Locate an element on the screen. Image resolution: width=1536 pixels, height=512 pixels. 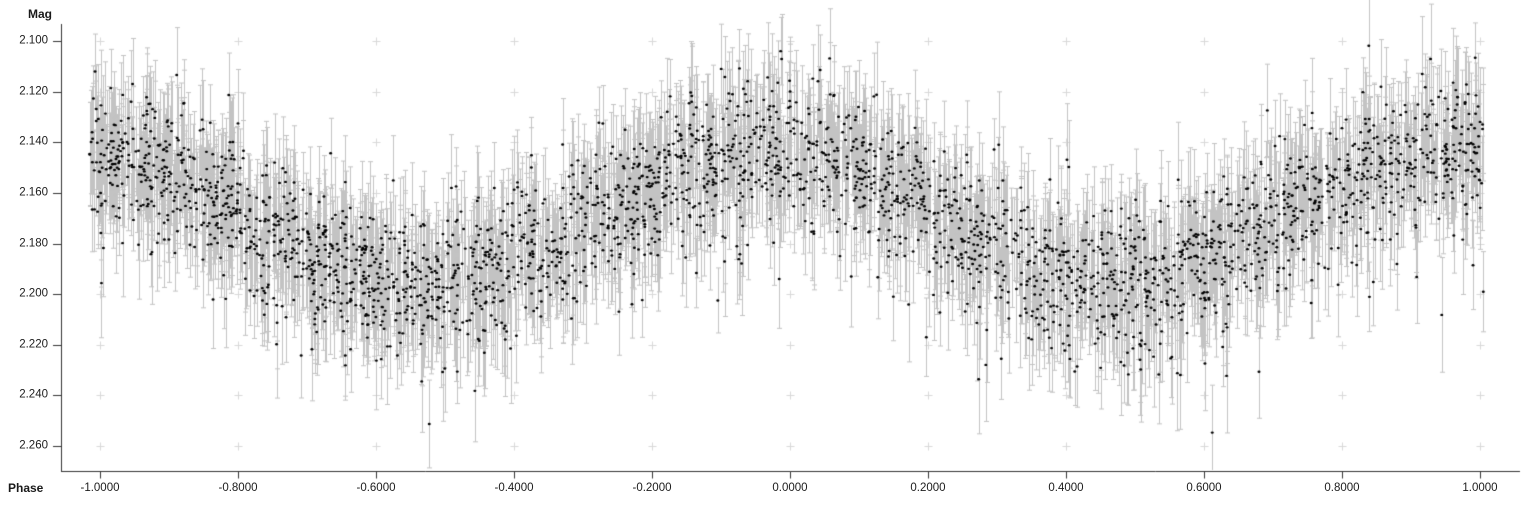
x-tick-label: 0.8000 is located at coordinates (1342, 488).